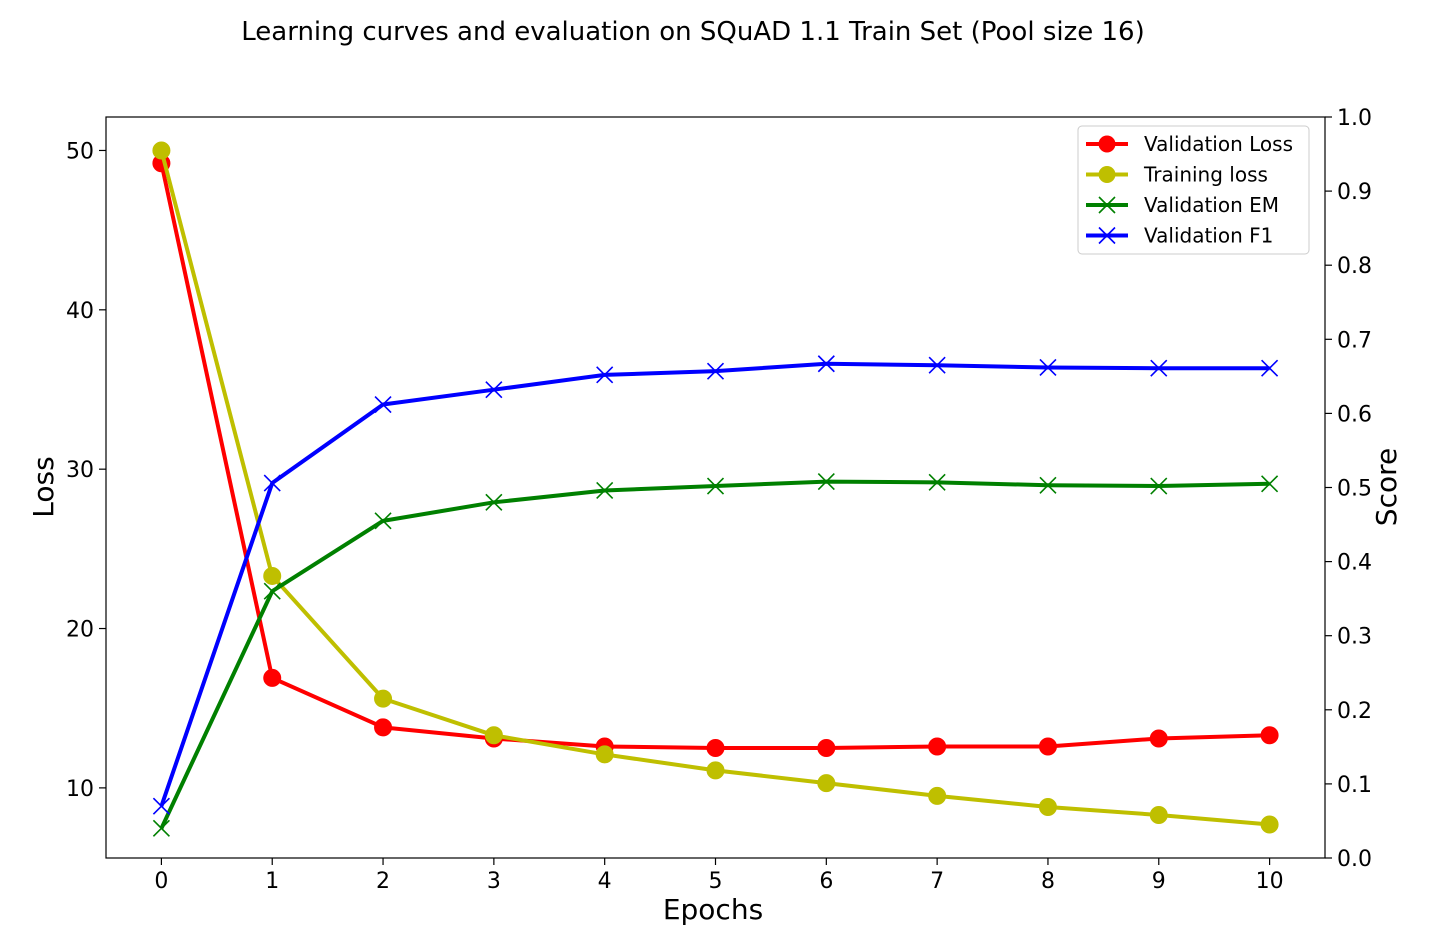 The width and height of the screenshot is (1447, 941). What do you see at coordinates (937, 881) in the screenshot?
I see `x-tick-label: 7` at bounding box center [937, 881].